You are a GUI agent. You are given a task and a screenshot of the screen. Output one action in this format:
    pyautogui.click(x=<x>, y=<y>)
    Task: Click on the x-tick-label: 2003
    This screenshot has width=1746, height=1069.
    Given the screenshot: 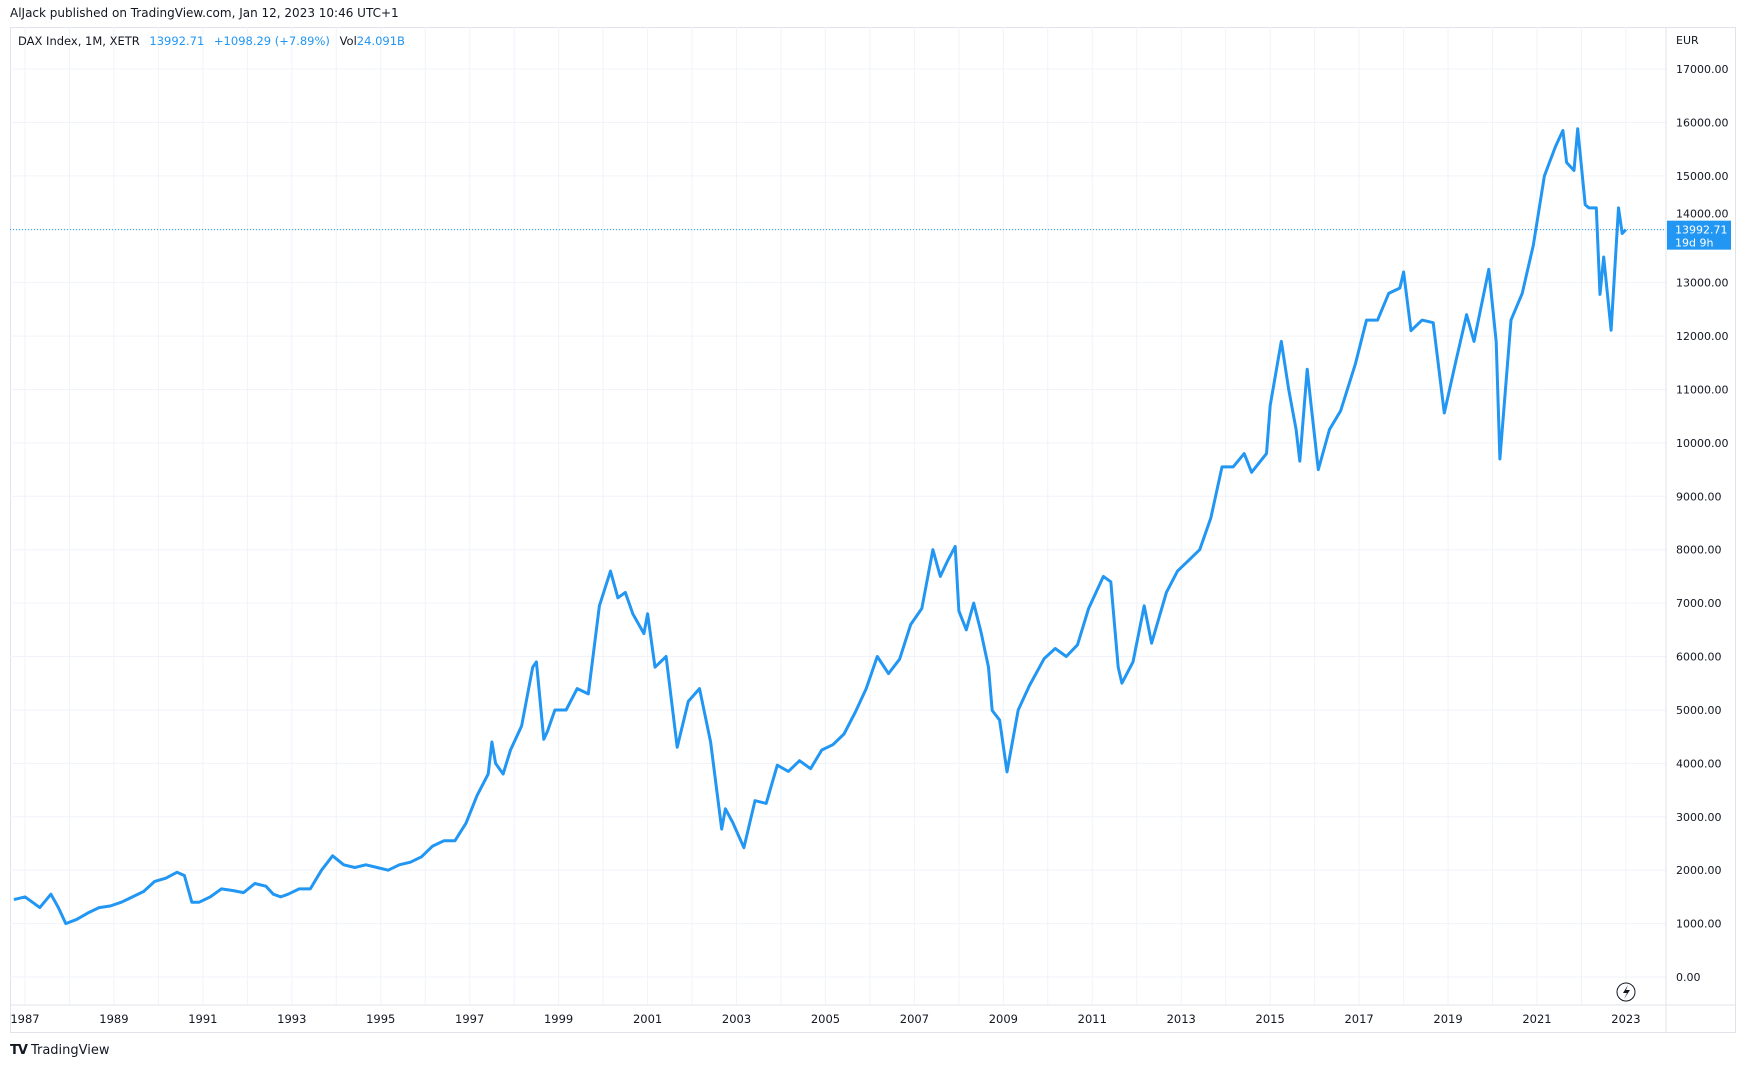 What is the action you would take?
    pyautogui.click(x=736, y=1019)
    